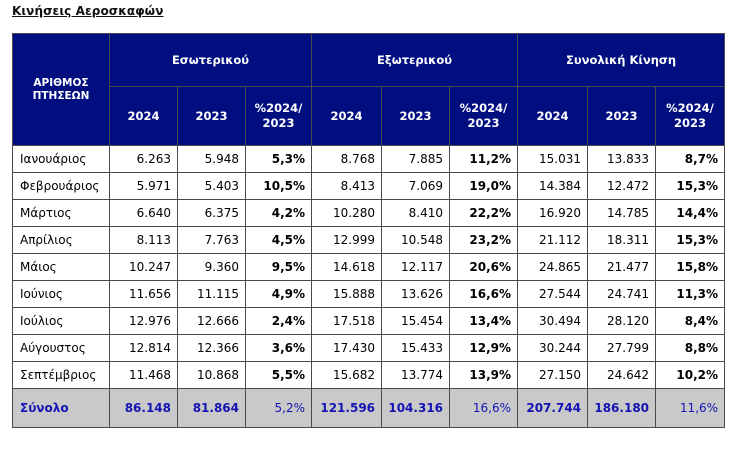 This screenshot has height=455, width=741. What do you see at coordinates (278, 294) in the screenshot?
I see `percent-change-cell: 4,9%` at bounding box center [278, 294].